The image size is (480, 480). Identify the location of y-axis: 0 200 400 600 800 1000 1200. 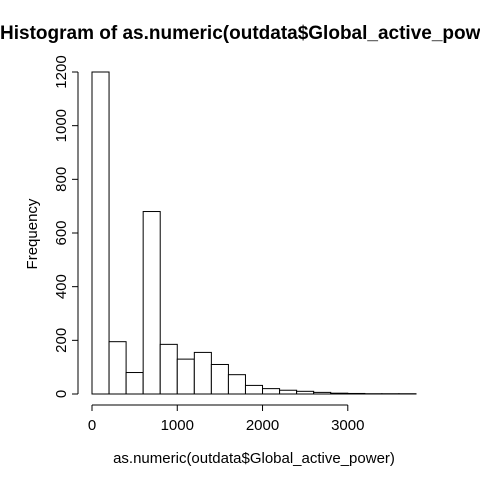
(66, 226).